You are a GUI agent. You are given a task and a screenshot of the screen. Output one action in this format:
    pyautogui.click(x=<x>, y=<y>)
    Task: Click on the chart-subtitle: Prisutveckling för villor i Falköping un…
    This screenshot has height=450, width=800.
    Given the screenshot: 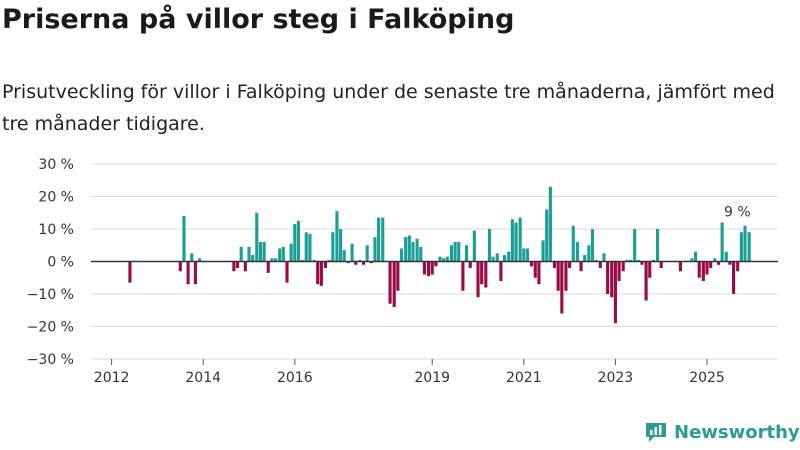 What is the action you would take?
    pyautogui.click(x=388, y=108)
    